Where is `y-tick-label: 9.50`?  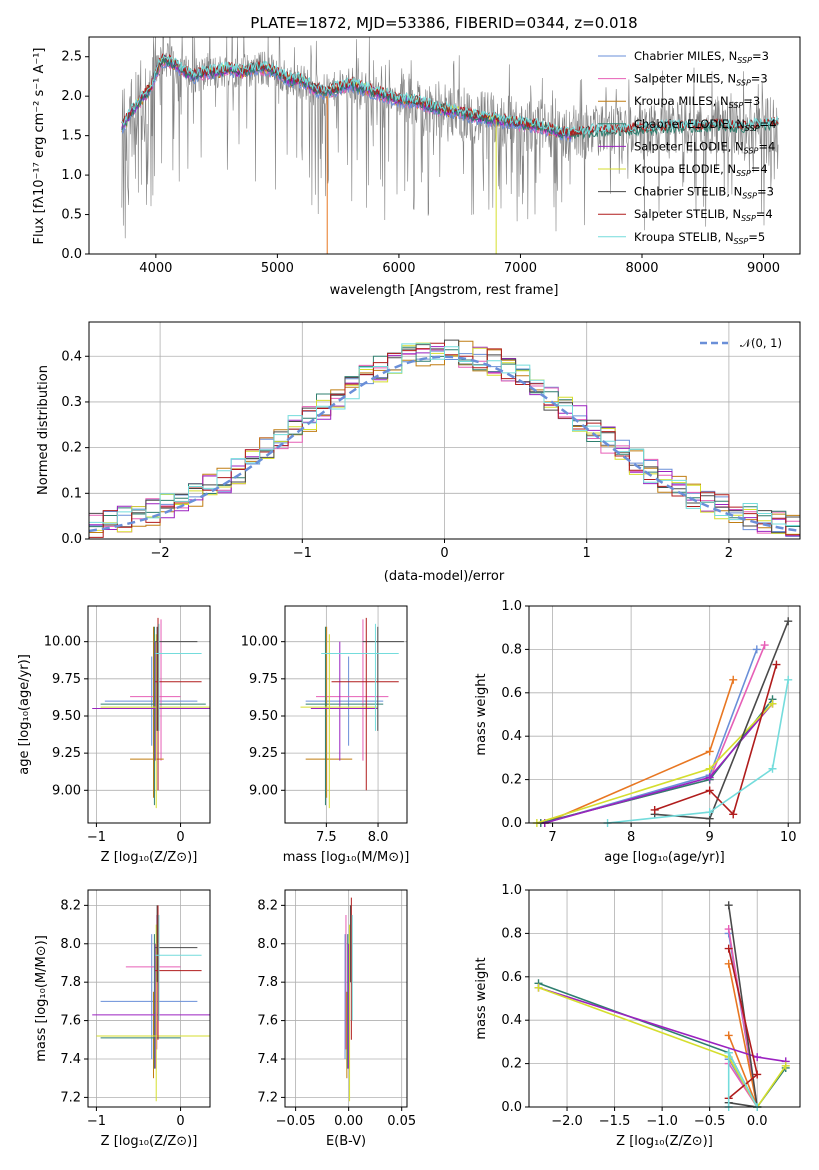
y-tick-label: 9.50 is located at coordinates (263, 716).